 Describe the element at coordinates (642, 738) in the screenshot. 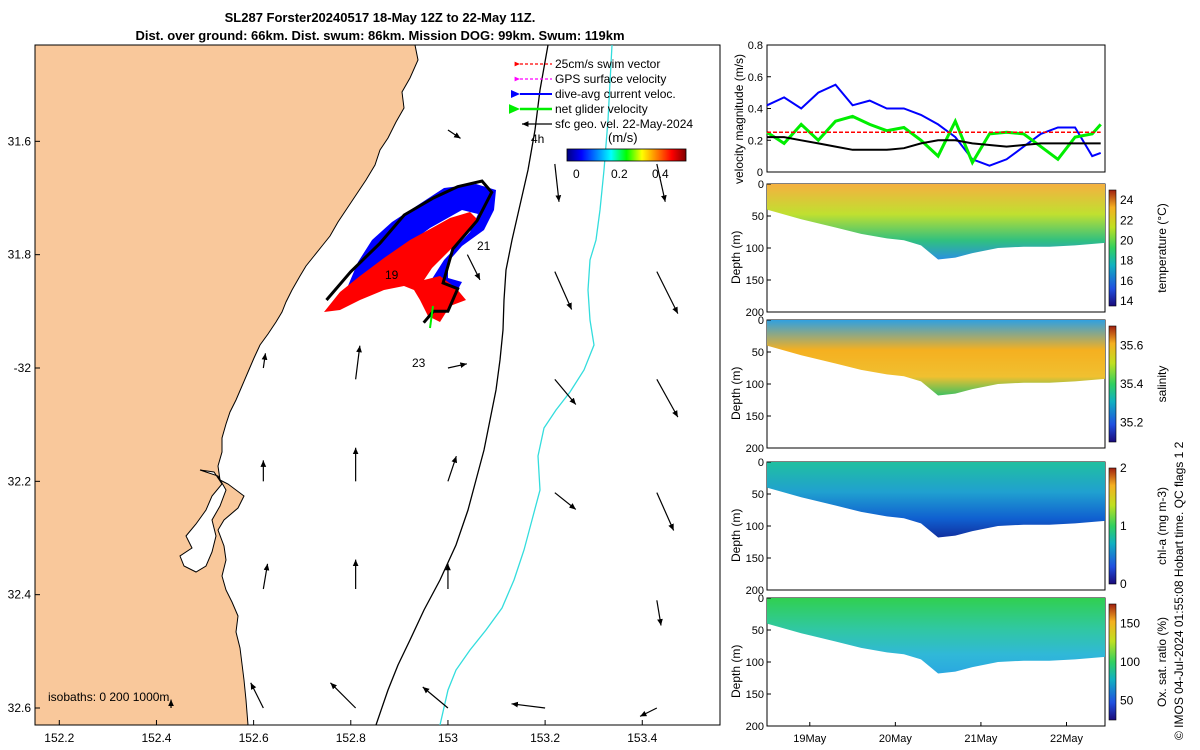

I see `map-x-ticklabel-6: 153.4` at that location.